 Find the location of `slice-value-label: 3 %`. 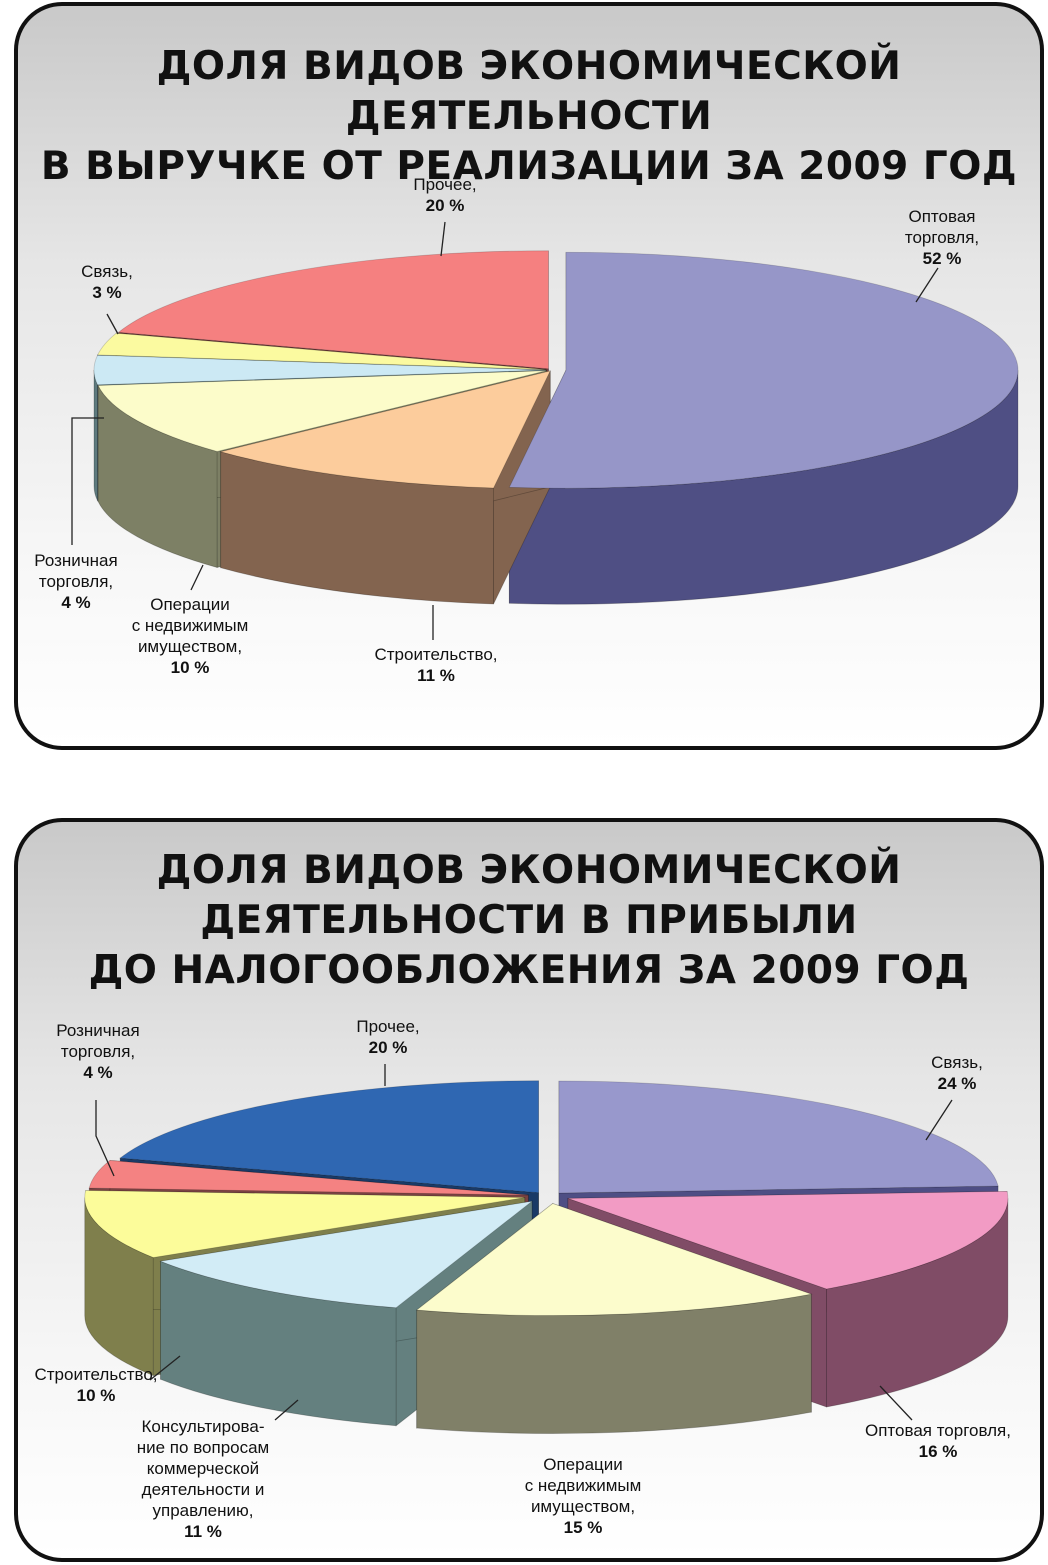

slice-value-label: 3 % is located at coordinates (106, 292).